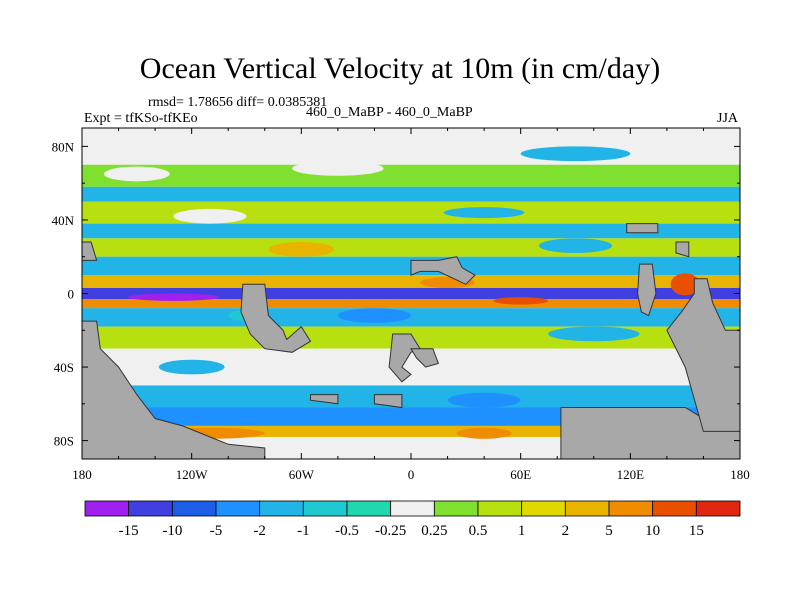 This screenshot has width=800, height=600. Describe the element at coordinates (141, 118) in the screenshot. I see `experiment-label: Expt = tfKSo-tfKEo` at that location.